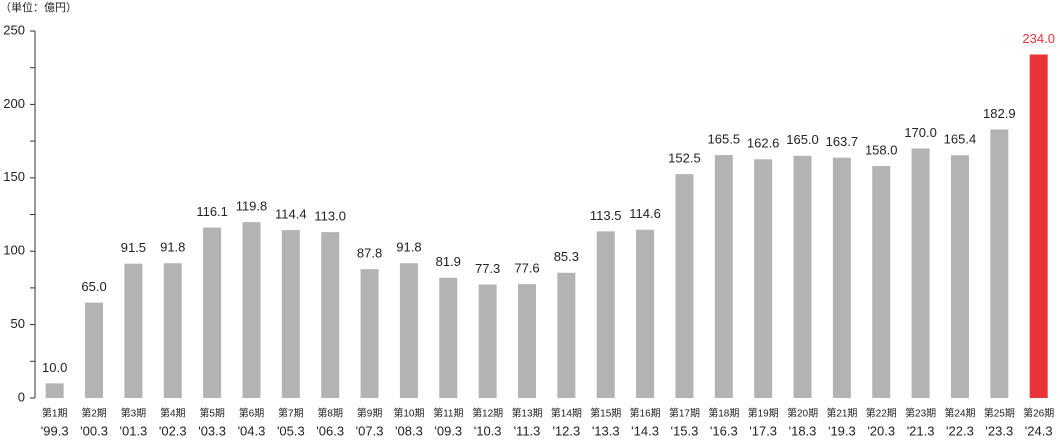  Describe the element at coordinates (94, 430) in the screenshot. I see `x-tick-sublabel: '00.3` at that location.